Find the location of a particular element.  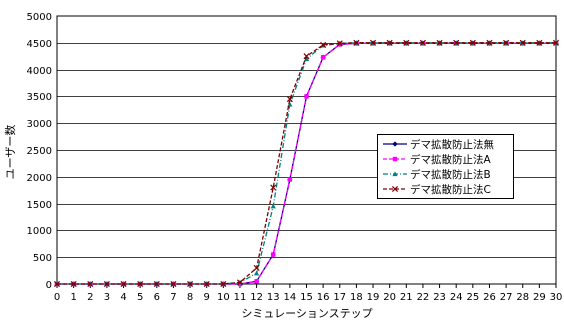

y-tick-label: 500 is located at coordinates (42, 258).